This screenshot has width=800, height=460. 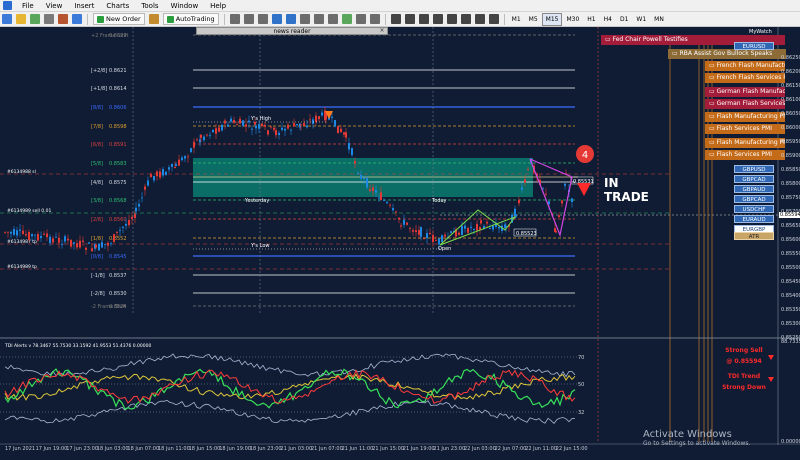 I want to click on crosshair-icon, so click(x=409, y=19).